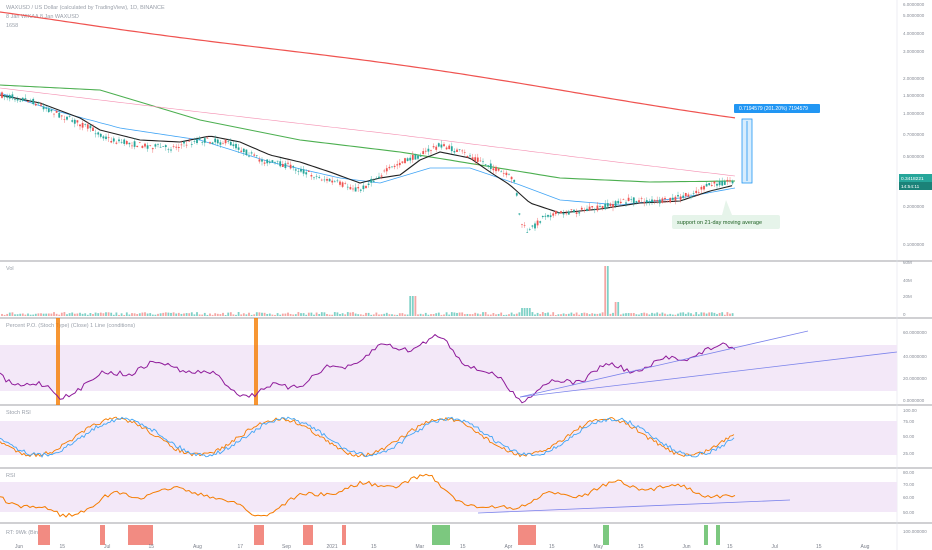 The width and height of the screenshot is (932, 550). What do you see at coordinates (256, 361) in the screenshot?
I see `ppo-highlight-bar` at bounding box center [256, 361].